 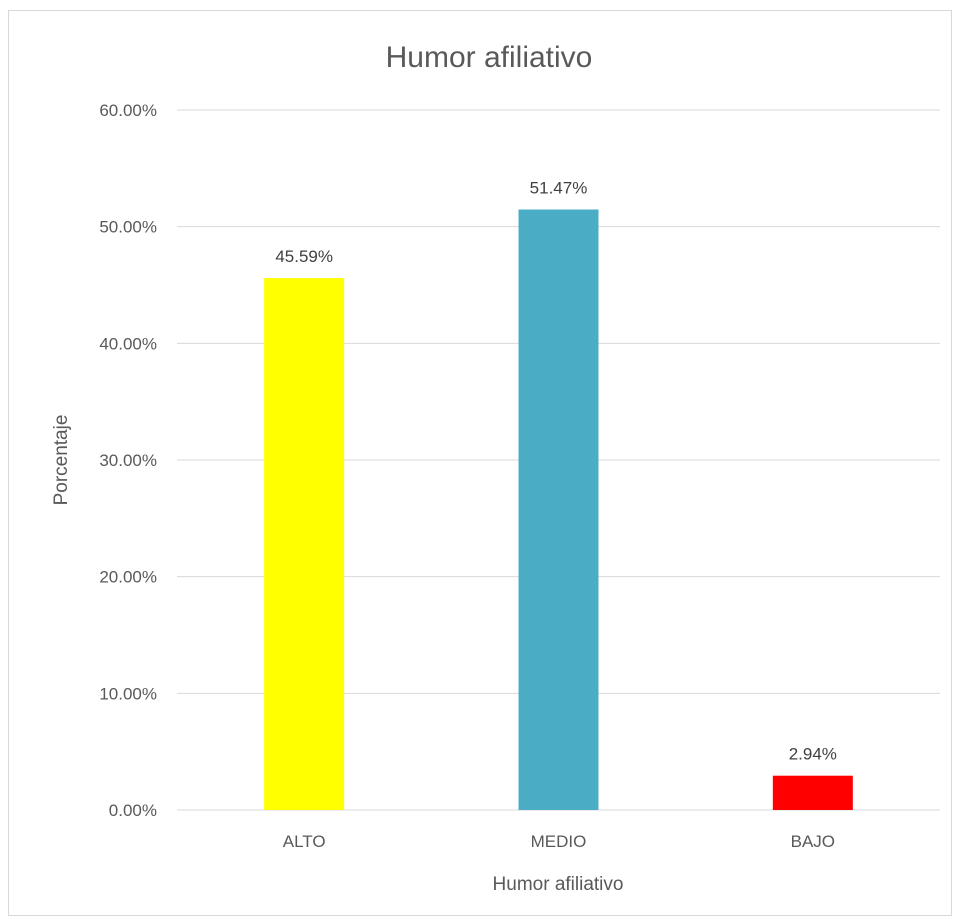 I want to click on x-category-label: BAJO, so click(x=813, y=841).